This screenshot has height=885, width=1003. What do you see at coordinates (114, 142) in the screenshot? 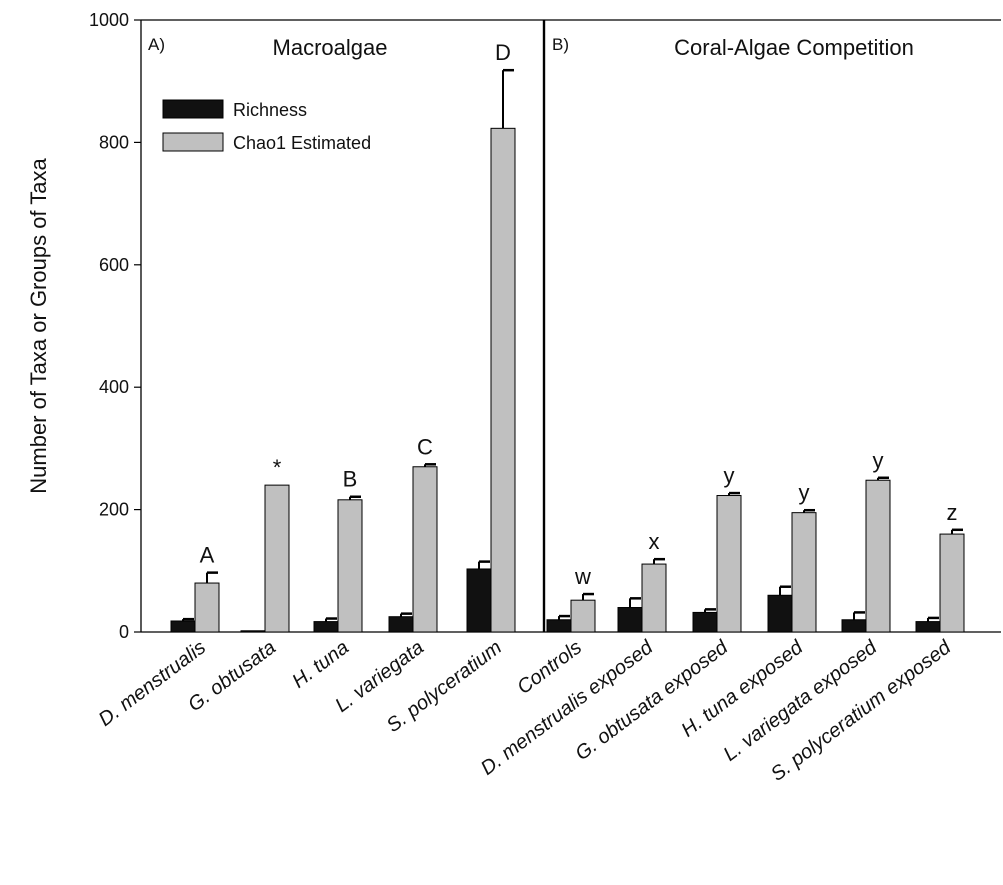
I see `y-tick-label: 800` at bounding box center [114, 142].